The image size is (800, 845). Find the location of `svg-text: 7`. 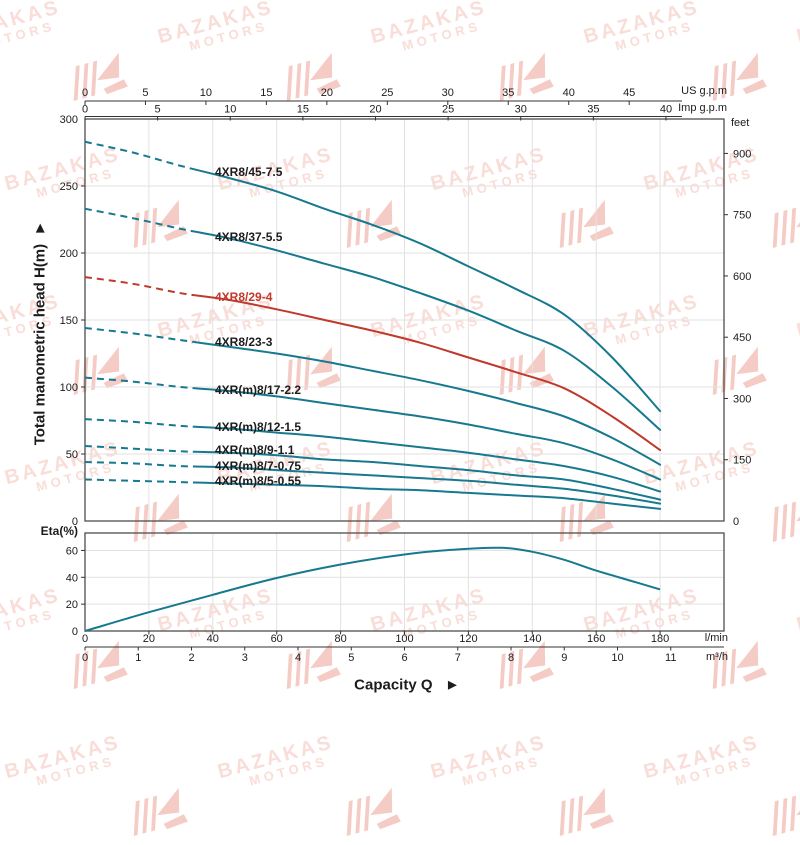

svg-text: 7 is located at coordinates (458, 658).